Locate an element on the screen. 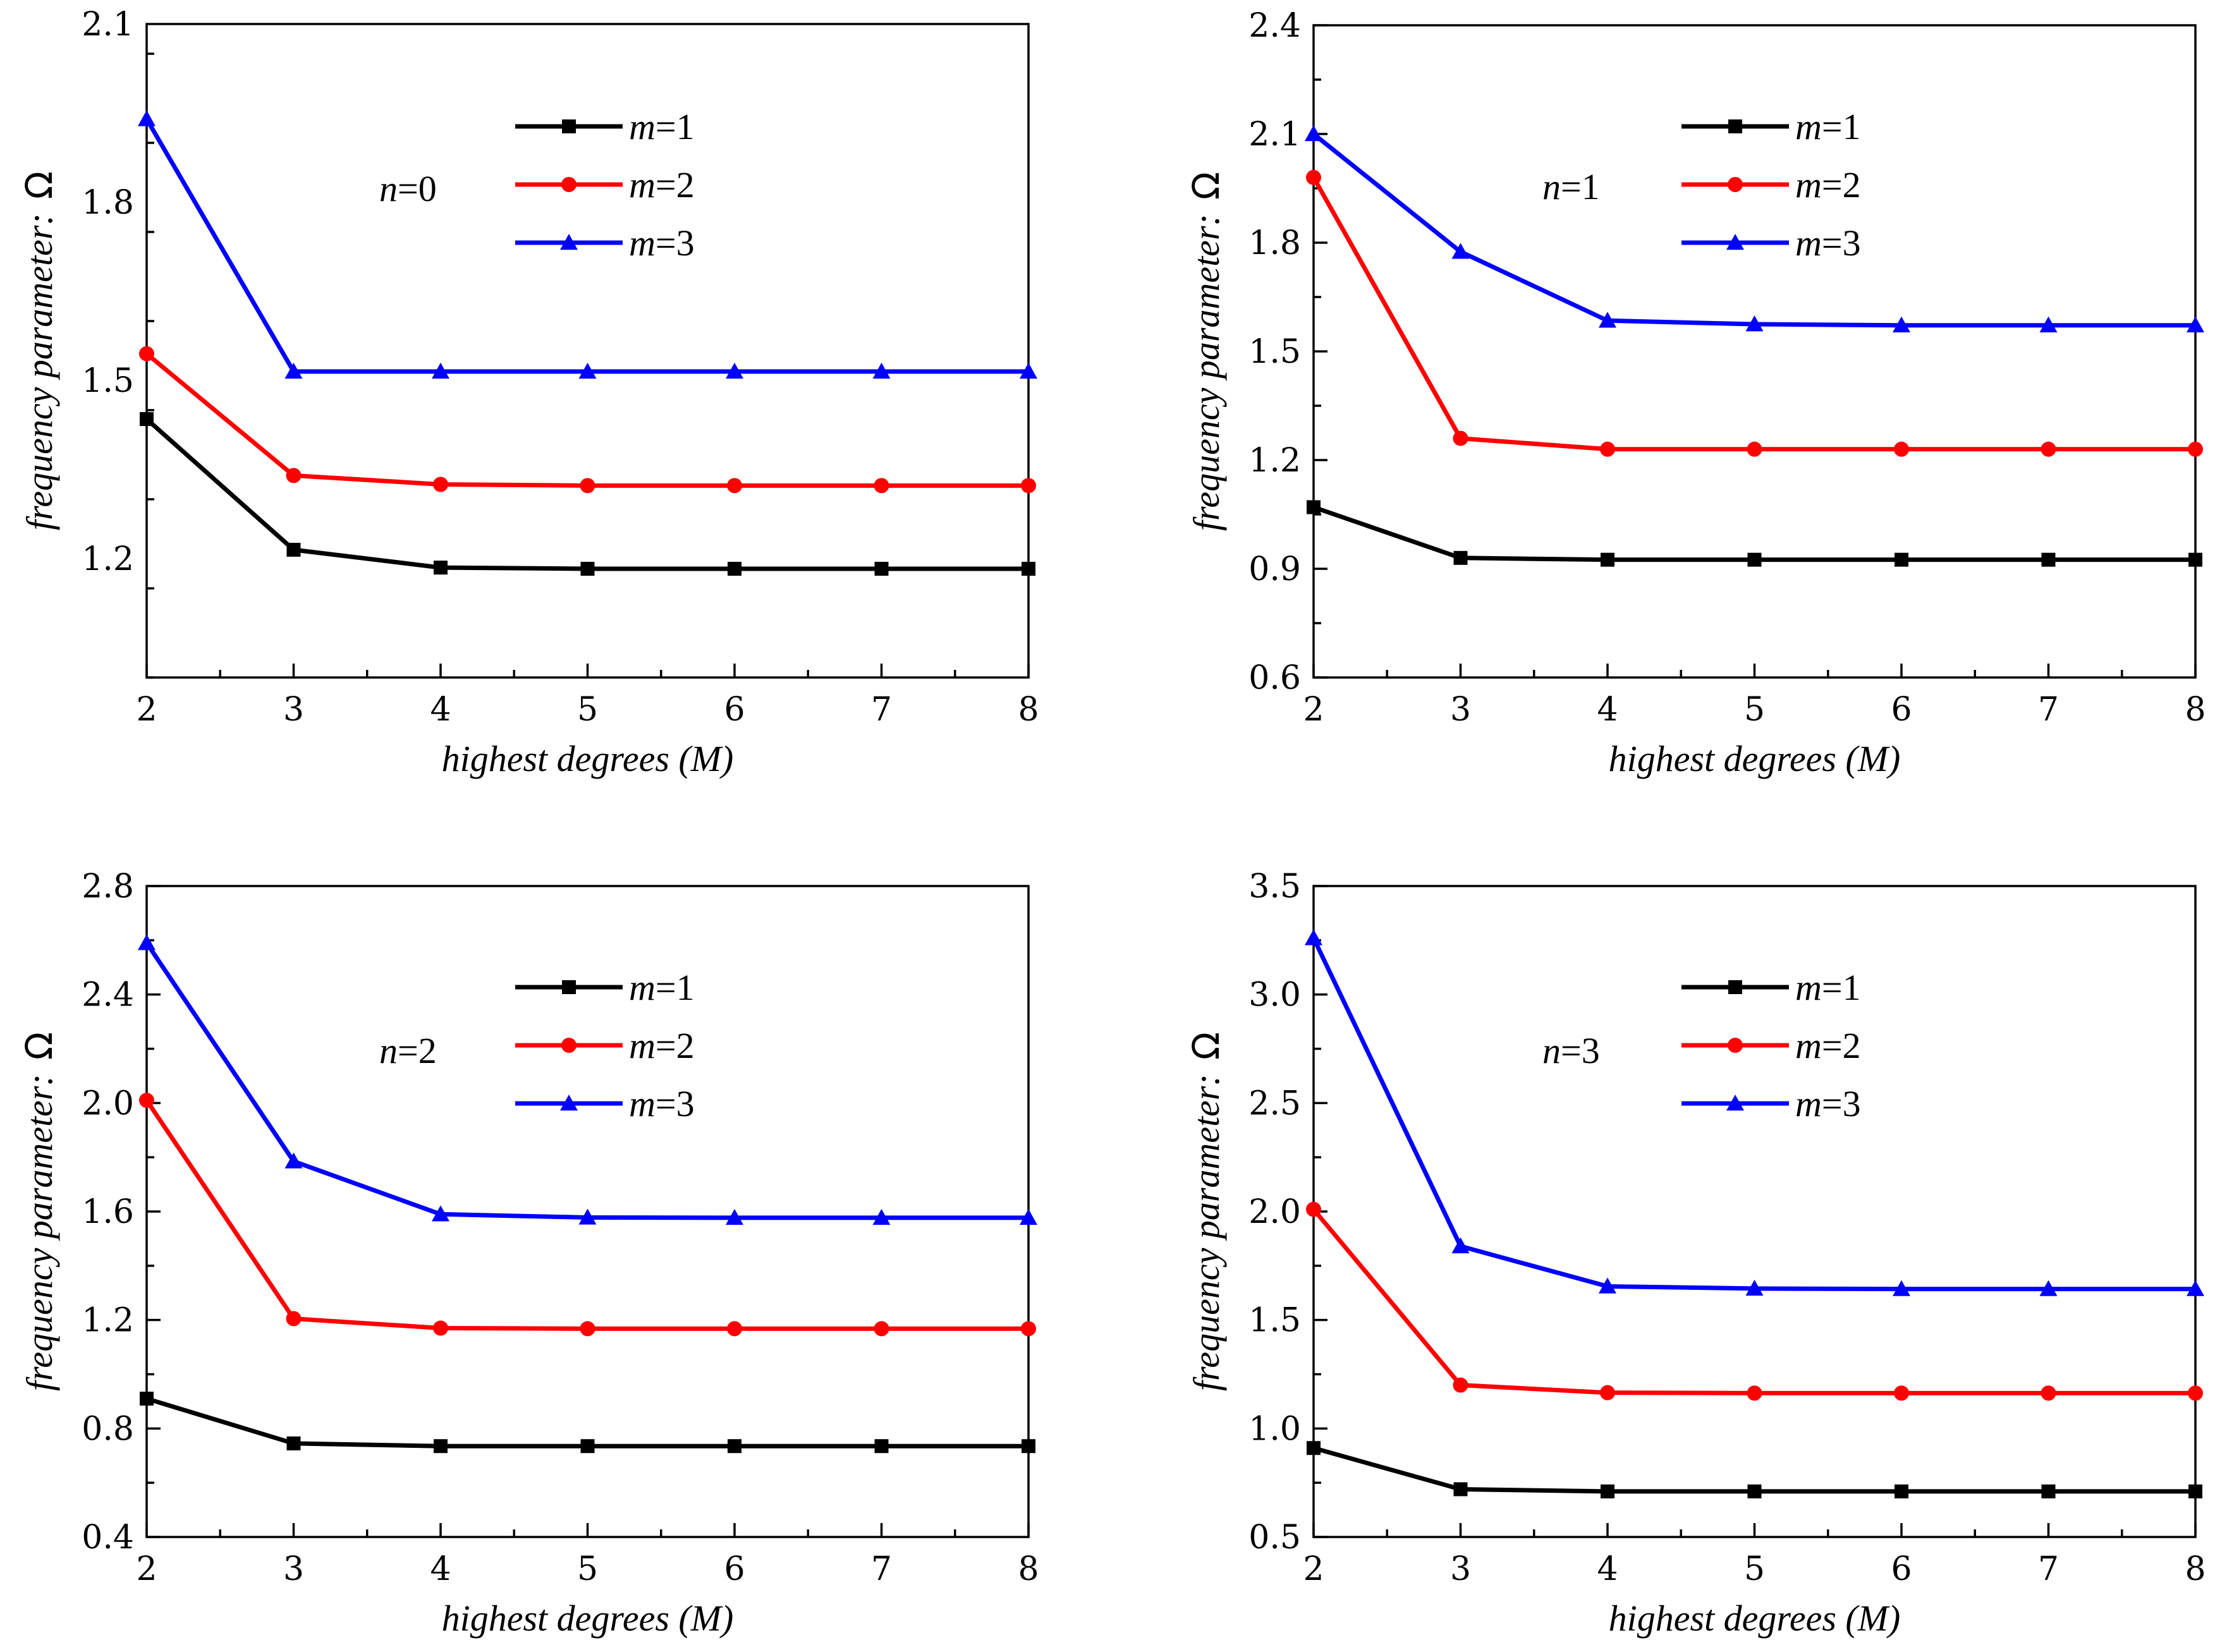 The image size is (2215, 1652). y-tick-label: 1.5 is located at coordinates (108, 381).